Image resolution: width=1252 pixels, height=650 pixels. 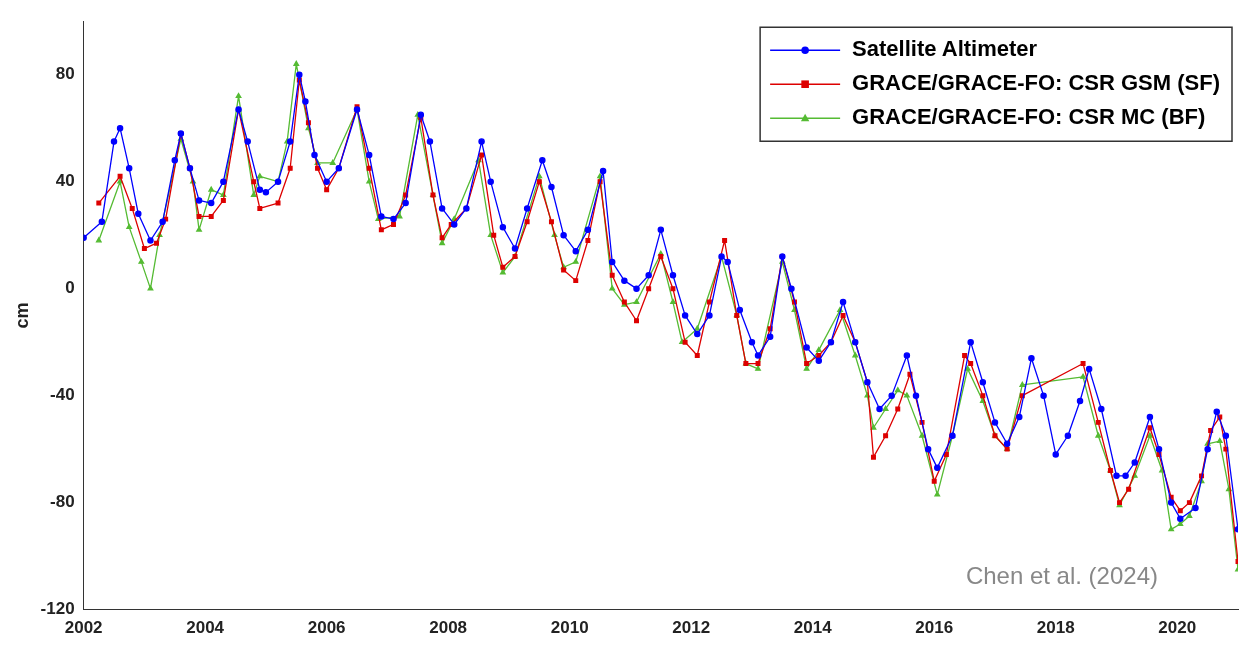 I want to click on x-tick-label: 2020, so click(x=1177, y=628).